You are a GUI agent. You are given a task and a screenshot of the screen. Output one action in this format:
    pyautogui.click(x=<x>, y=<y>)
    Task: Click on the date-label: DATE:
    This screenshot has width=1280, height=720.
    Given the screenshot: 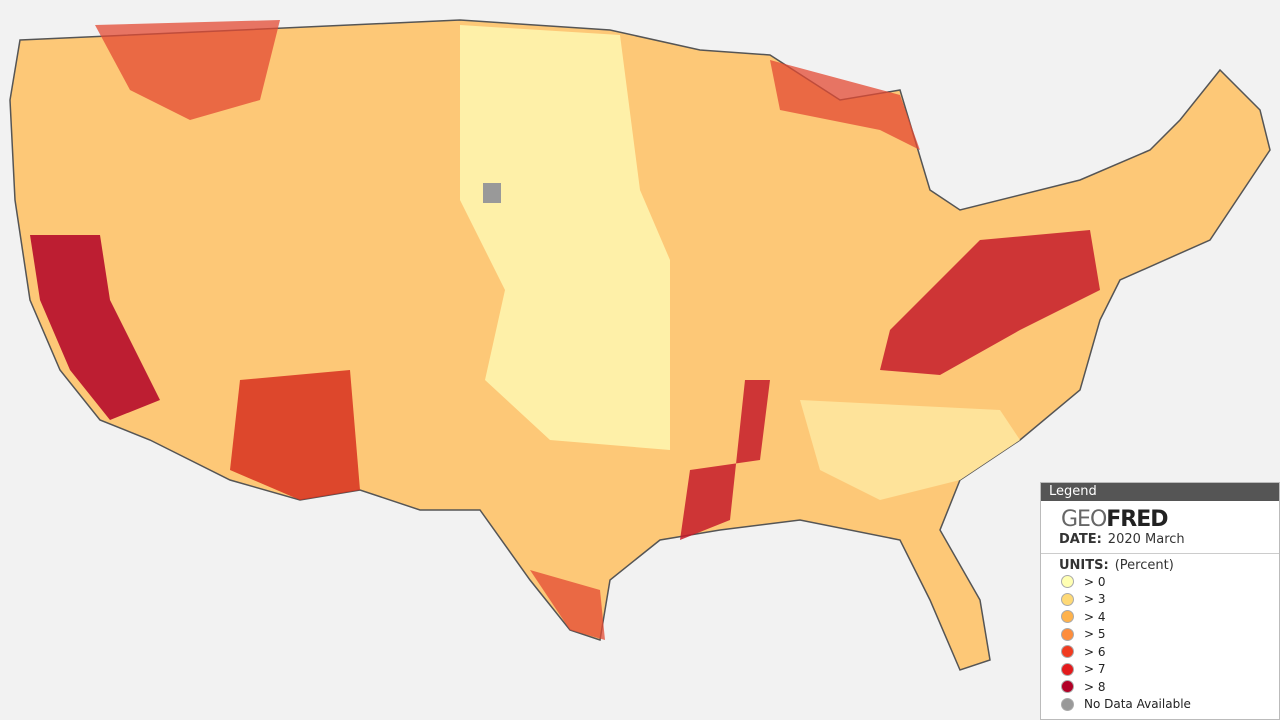 What is the action you would take?
    pyautogui.click(x=1080, y=539)
    